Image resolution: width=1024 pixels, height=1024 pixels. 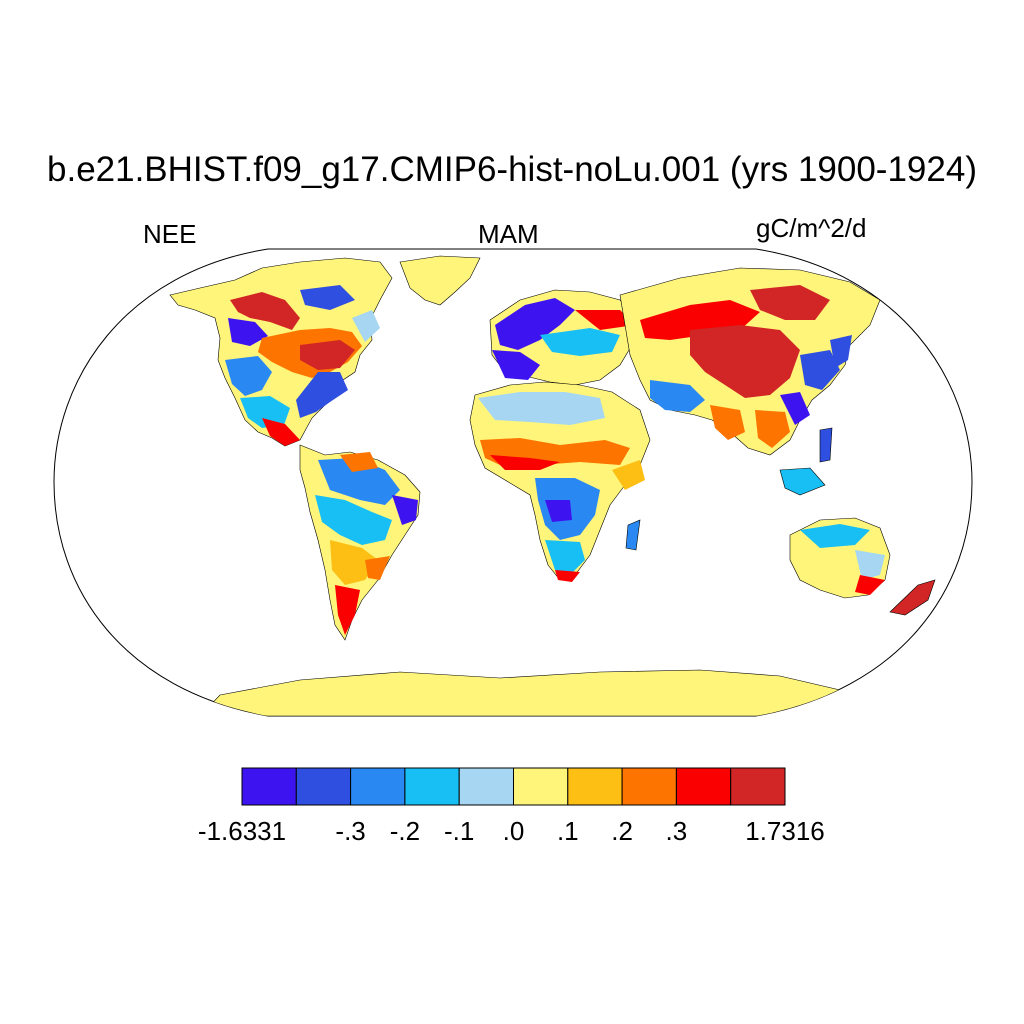 I want to click on colorbar-tick-labels: -1.6331 -.3 -.2 -.1 .0 .1 .2 .3 1.7316, so click(x=511, y=831).